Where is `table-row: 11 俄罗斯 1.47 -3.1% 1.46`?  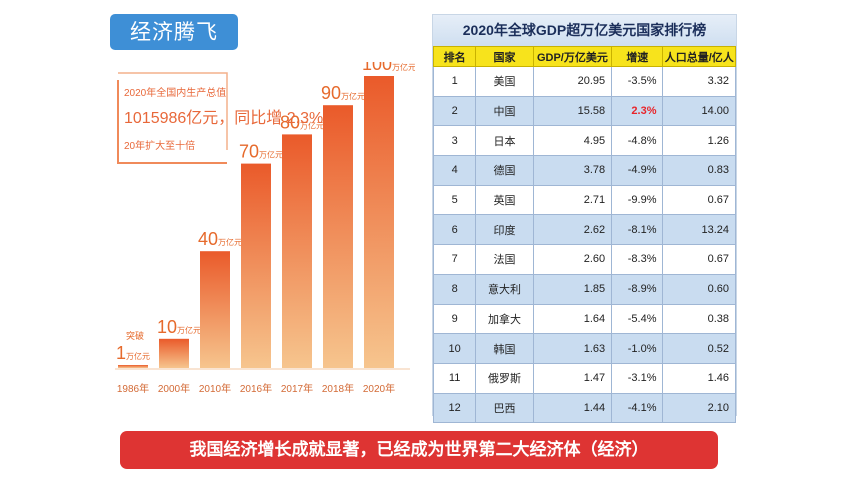 table-row: 11 俄罗斯 1.47 -3.1% 1.46 is located at coordinates (584, 378).